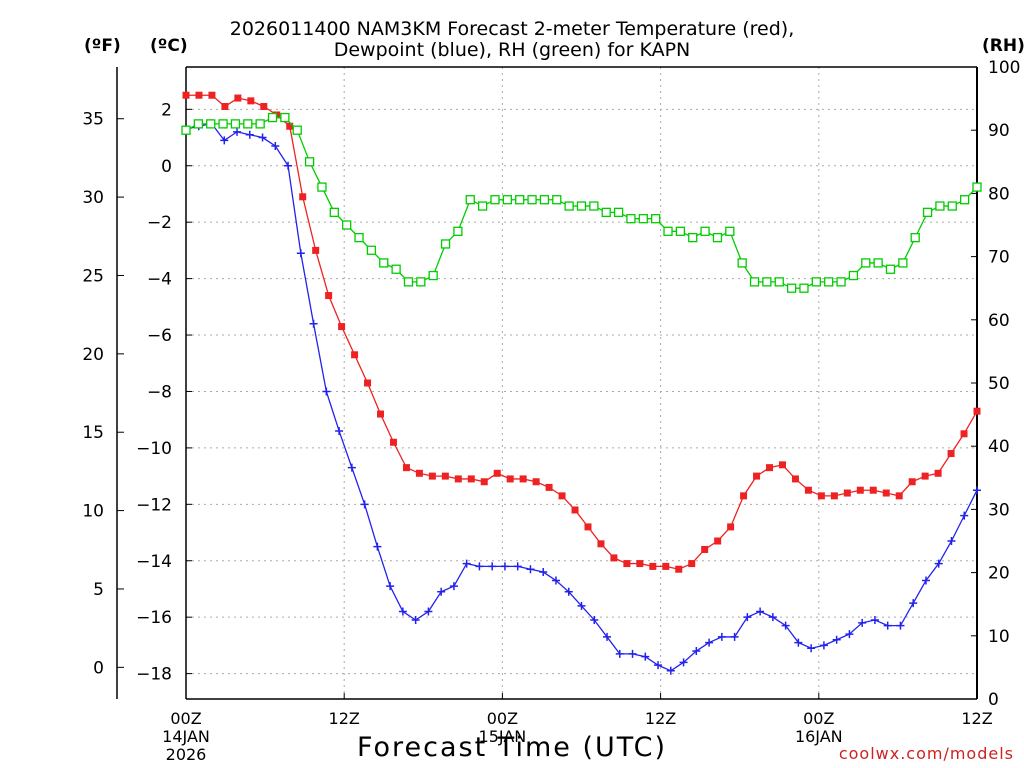  I want to click on fahrenheit-tick-label: 35, so click(93, 120).